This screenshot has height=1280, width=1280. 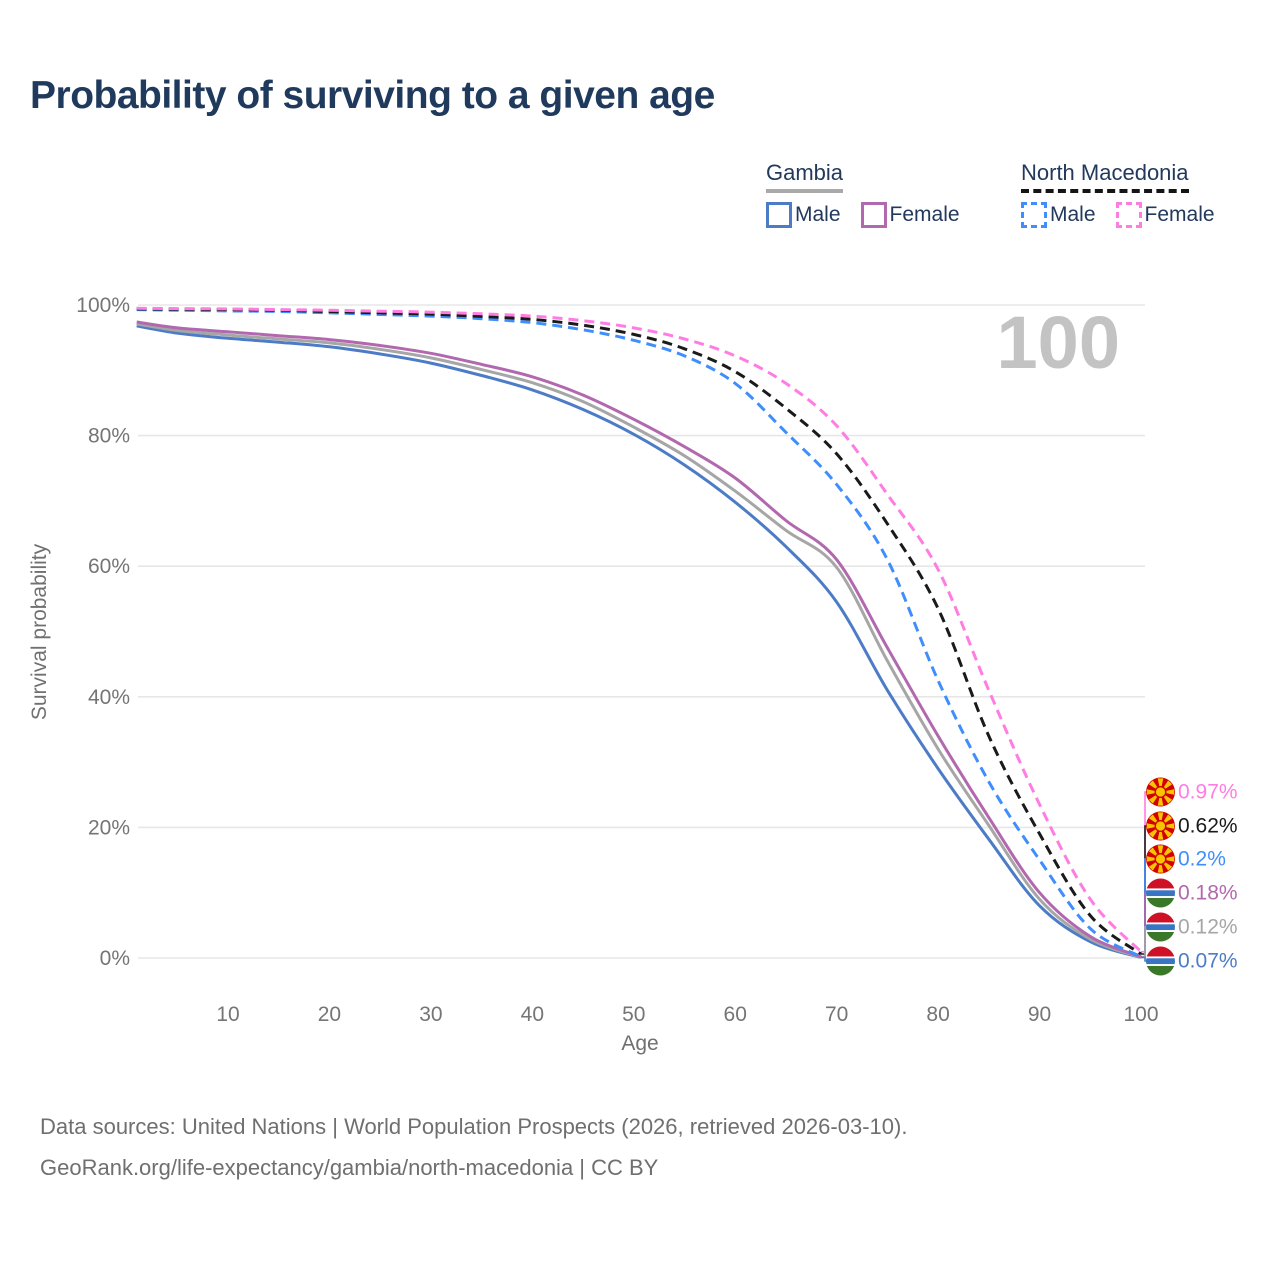 What do you see at coordinates (805, 176) in the screenshot?
I see `legend-group-title-gambia: Gambia` at bounding box center [805, 176].